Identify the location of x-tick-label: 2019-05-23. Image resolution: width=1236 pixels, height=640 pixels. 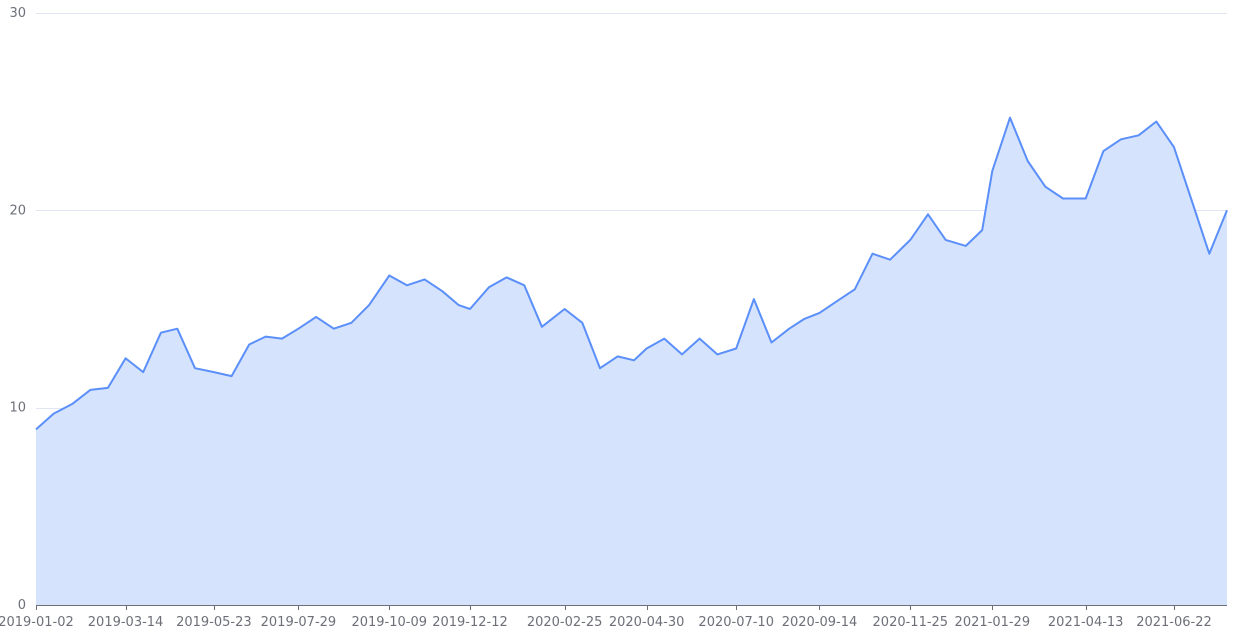
(214, 622).